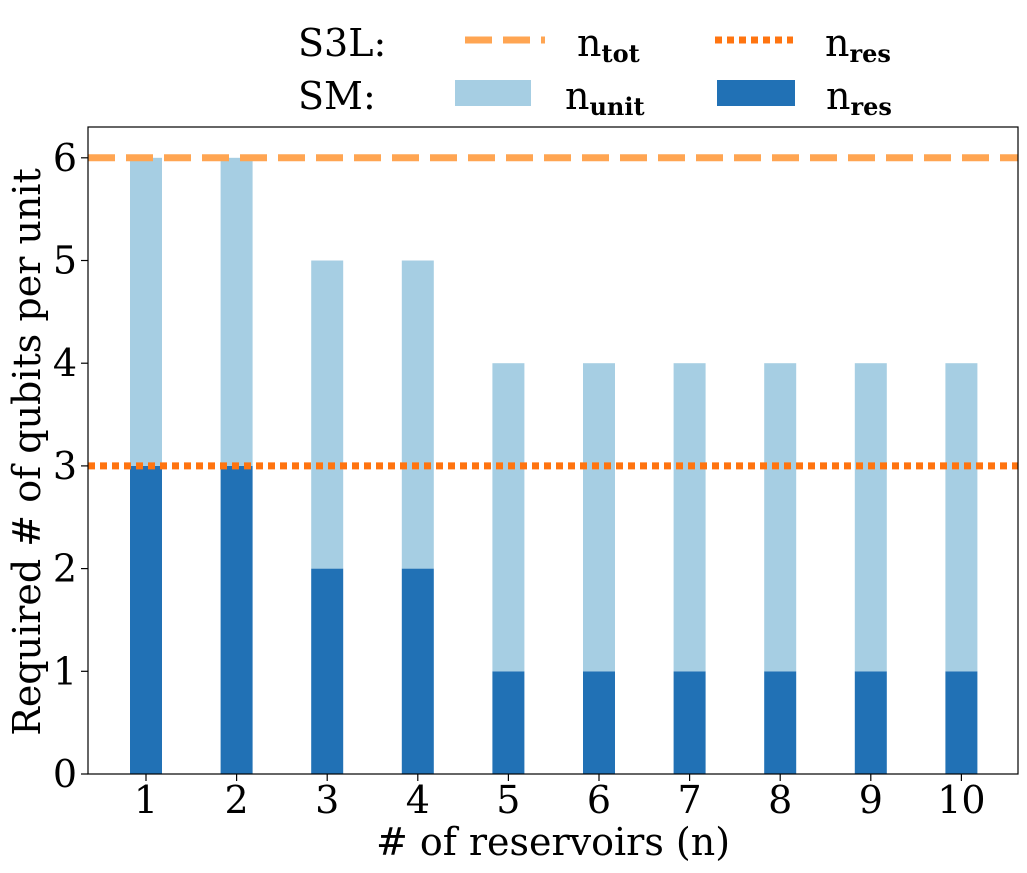 The image size is (1027, 873). I want to click on legend-s3l-res-label: nres, so click(858, 44).